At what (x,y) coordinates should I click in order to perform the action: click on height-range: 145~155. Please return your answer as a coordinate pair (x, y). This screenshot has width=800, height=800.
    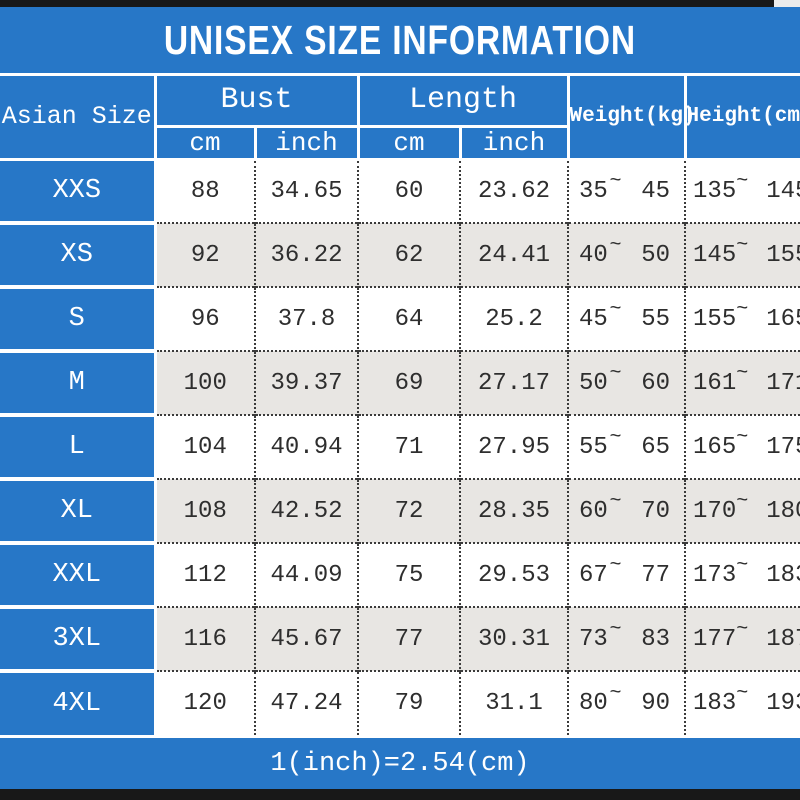
    Looking at the image, I should click on (742, 254).